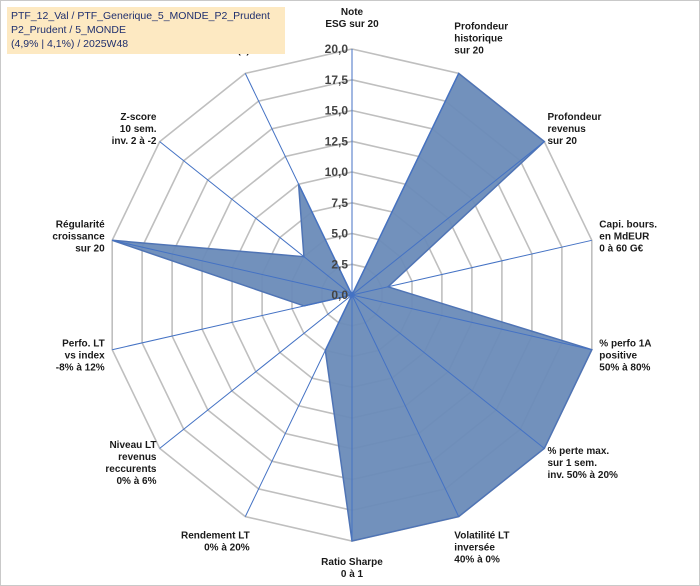 This screenshot has width=700, height=586. What do you see at coordinates (481, 39) in the screenshot?
I see `category-label-2: Profondeur historique sur 20` at bounding box center [481, 39].